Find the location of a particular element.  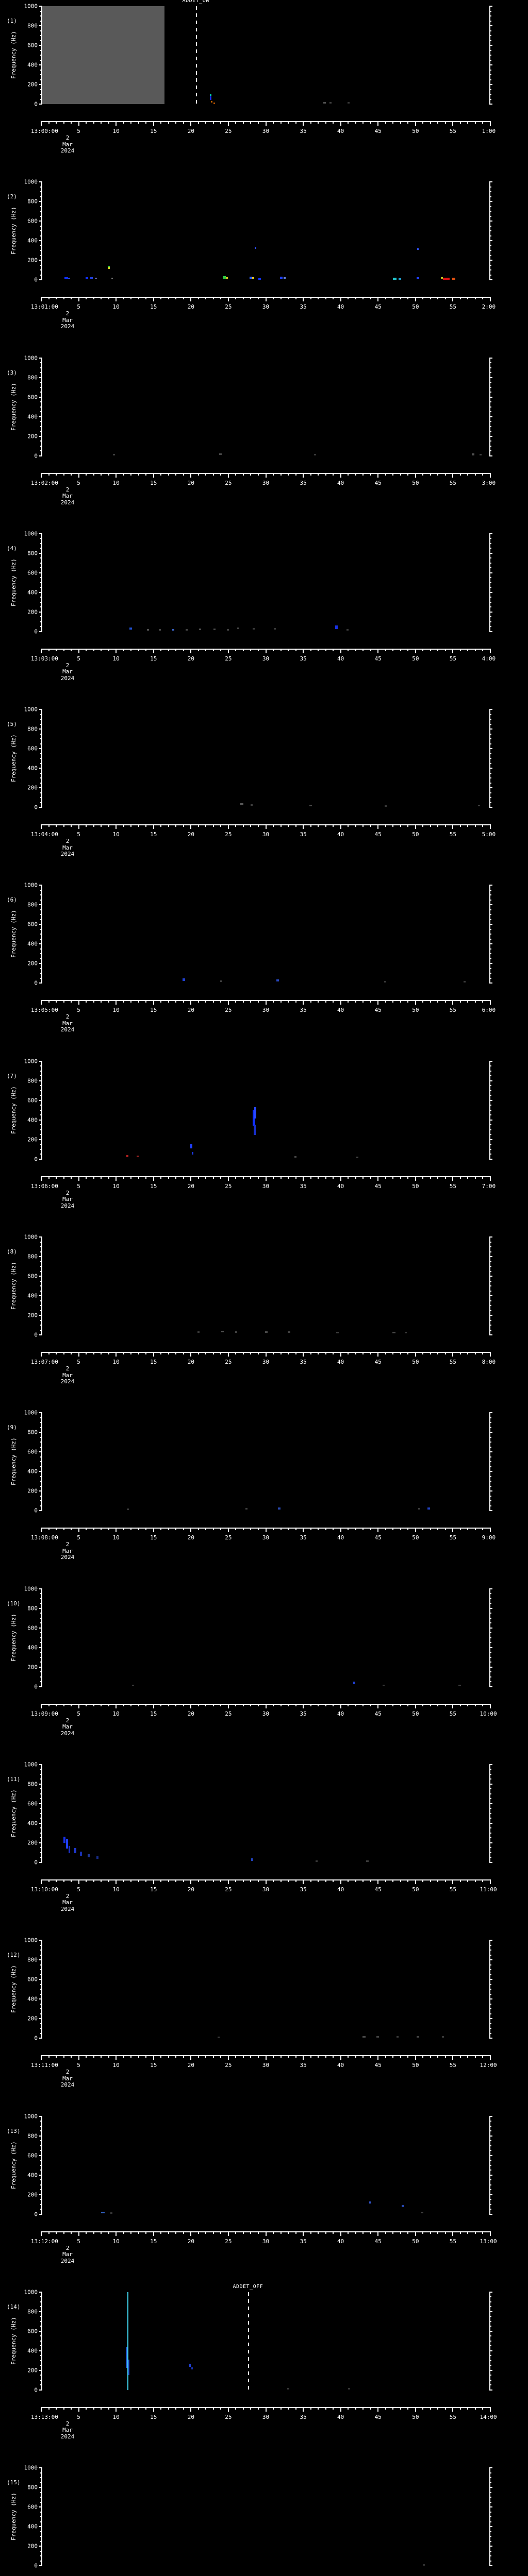

panel-ordinal-label: (8) is located at coordinates (12, 1252).